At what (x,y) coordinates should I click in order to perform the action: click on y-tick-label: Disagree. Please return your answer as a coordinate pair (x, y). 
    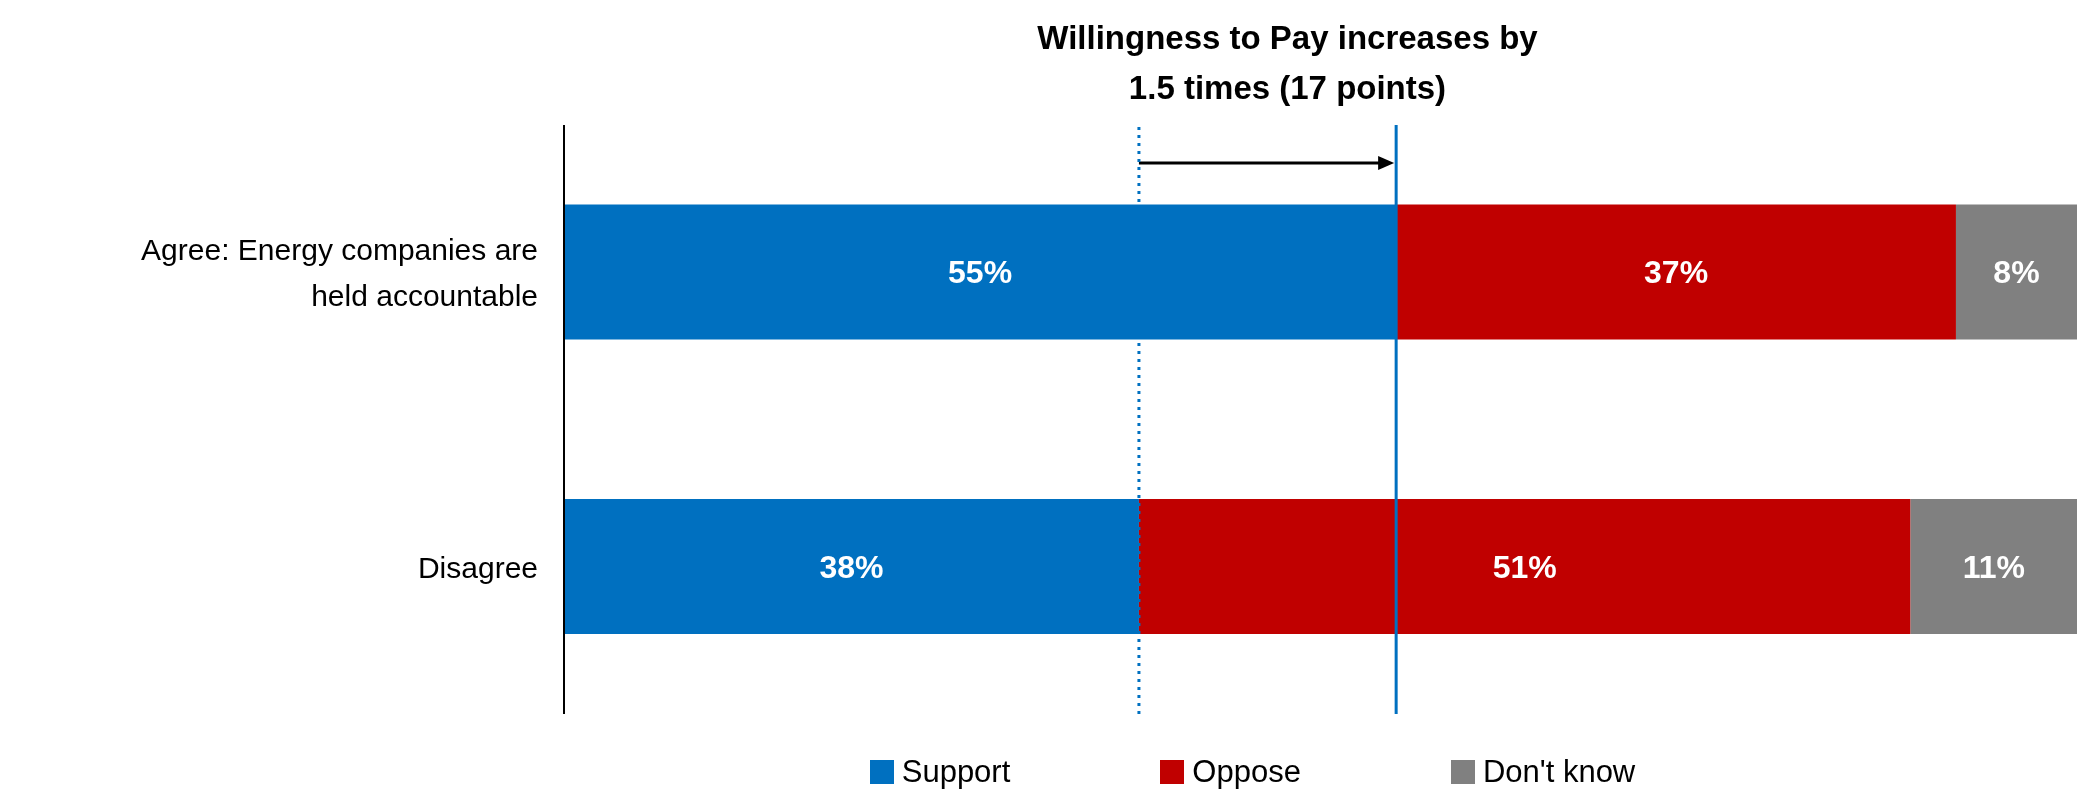
    Looking at the image, I should click on (477, 567).